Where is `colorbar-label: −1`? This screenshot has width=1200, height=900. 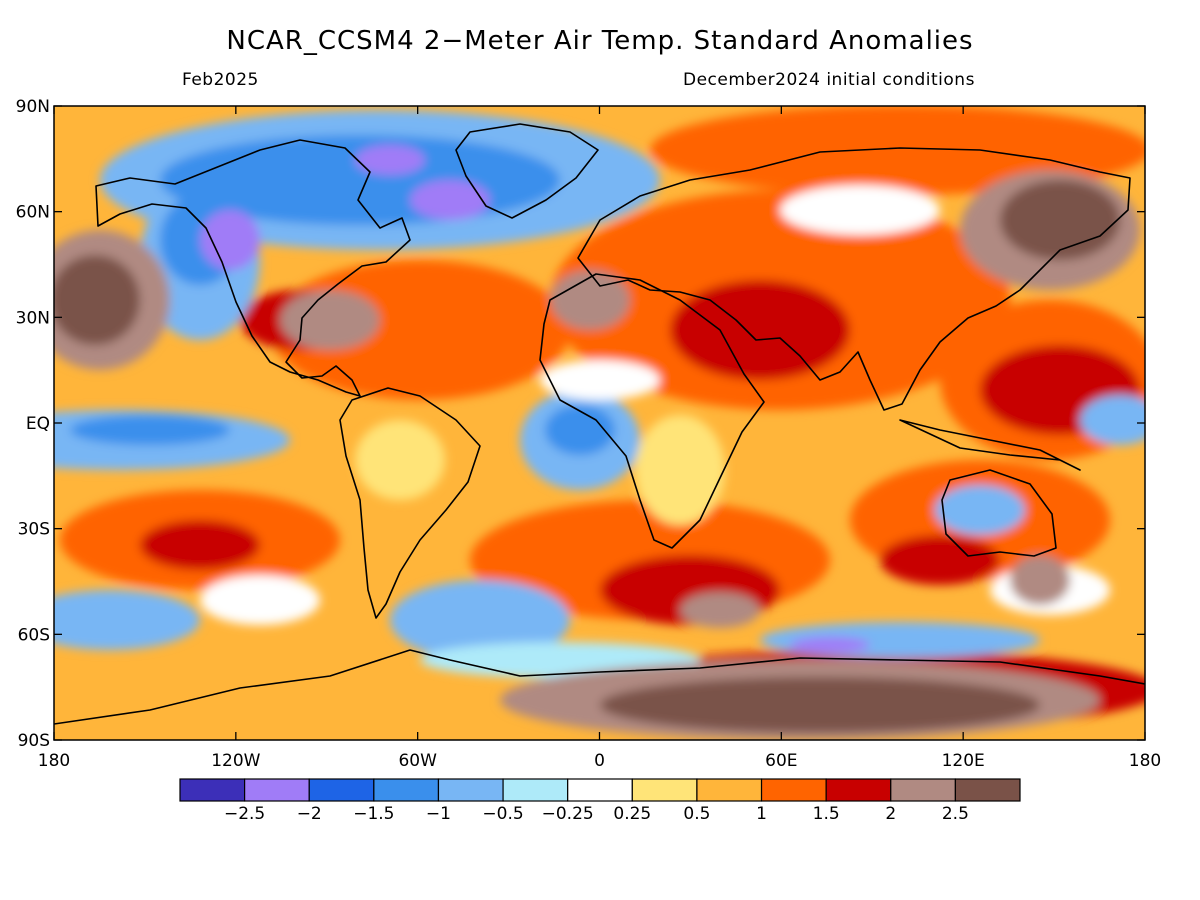 colorbar-label: −1 is located at coordinates (438, 814).